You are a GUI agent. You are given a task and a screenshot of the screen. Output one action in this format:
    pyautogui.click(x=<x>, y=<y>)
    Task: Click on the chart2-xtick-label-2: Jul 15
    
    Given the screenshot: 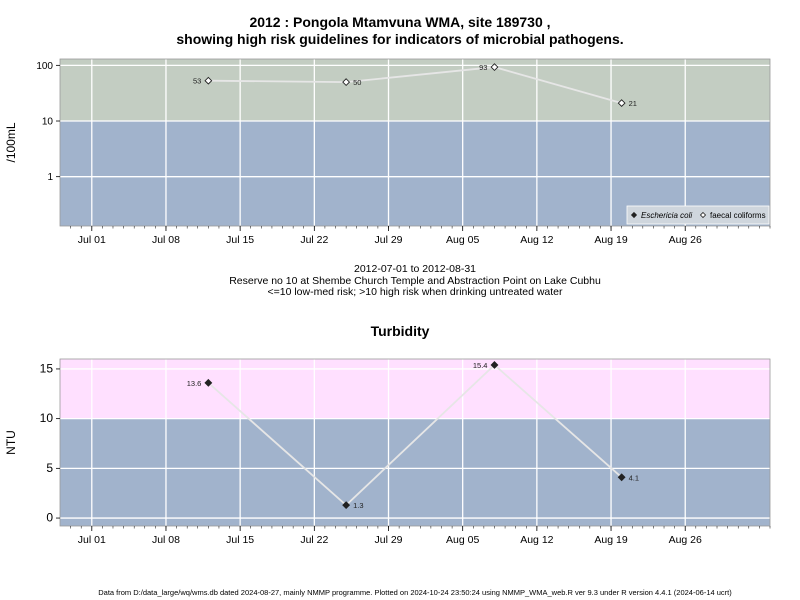 What is the action you would take?
    pyautogui.click(x=240, y=540)
    